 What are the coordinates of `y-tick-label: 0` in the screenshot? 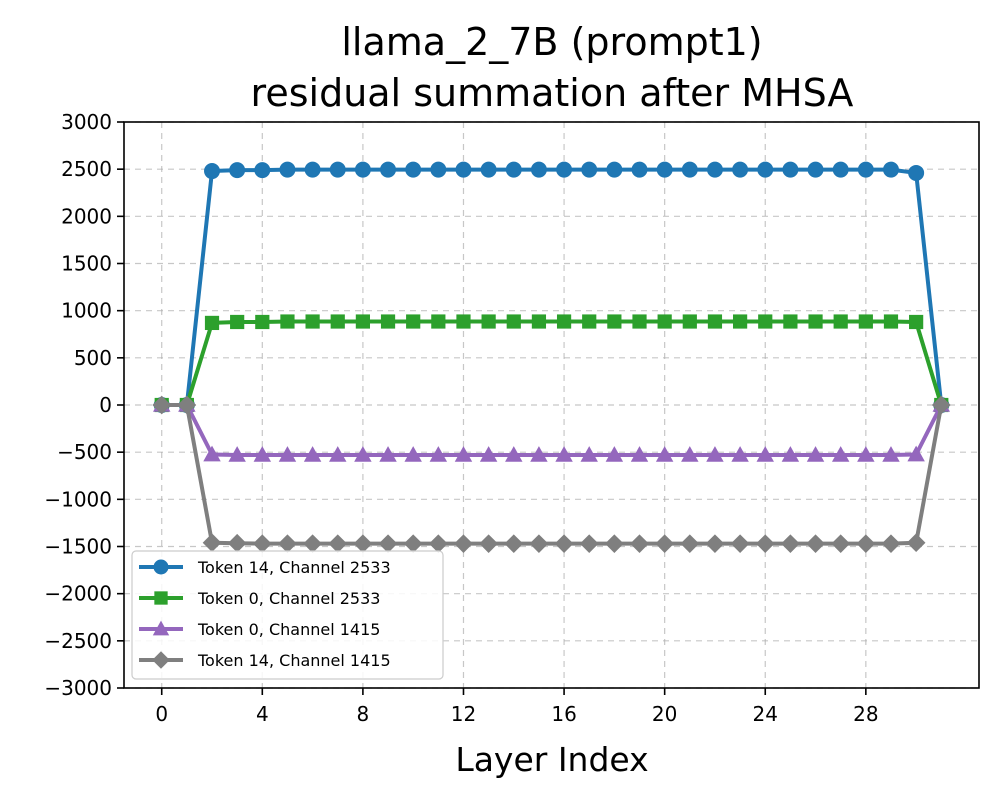 It's located at (105, 405).